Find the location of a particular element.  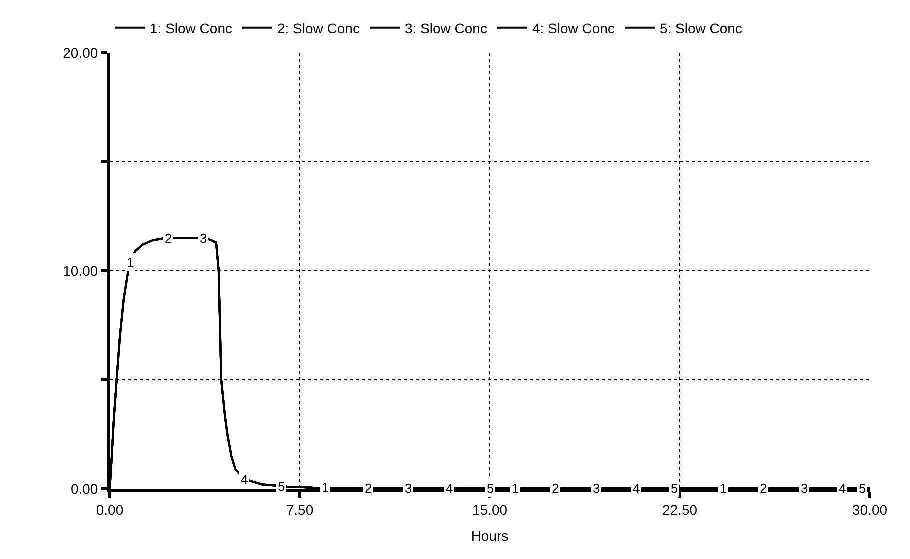

legend-label: 4: Slow Conc is located at coordinates (573, 28).